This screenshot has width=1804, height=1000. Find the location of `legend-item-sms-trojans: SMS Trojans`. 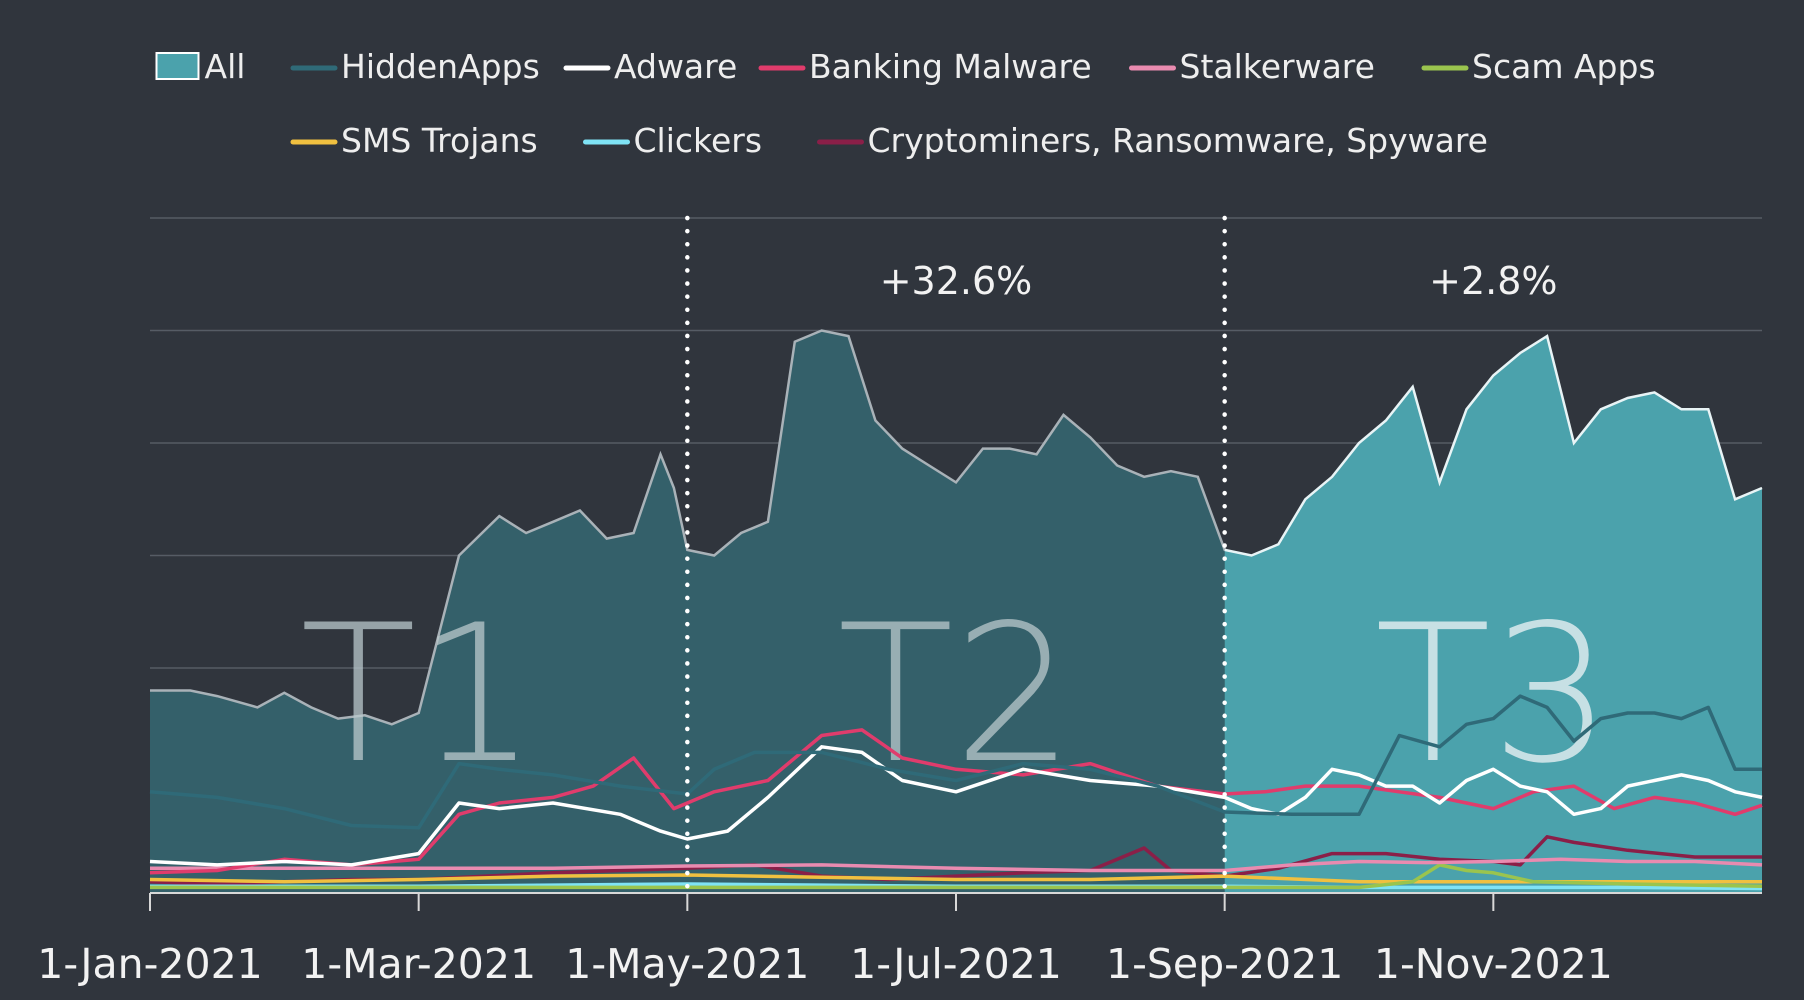

legend-item-sms-trojans: SMS Trojans is located at coordinates (414, 140).